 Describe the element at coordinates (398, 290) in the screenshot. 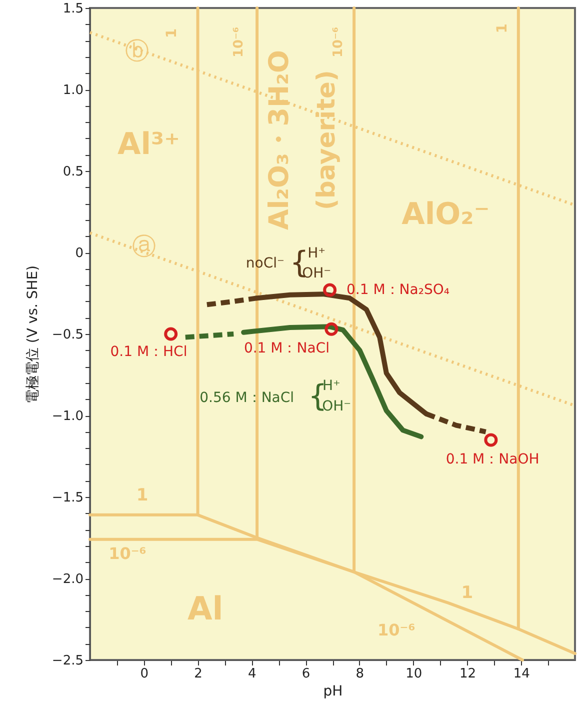

I see `annotation: 0.1 M：Na₂SO₄` at that location.